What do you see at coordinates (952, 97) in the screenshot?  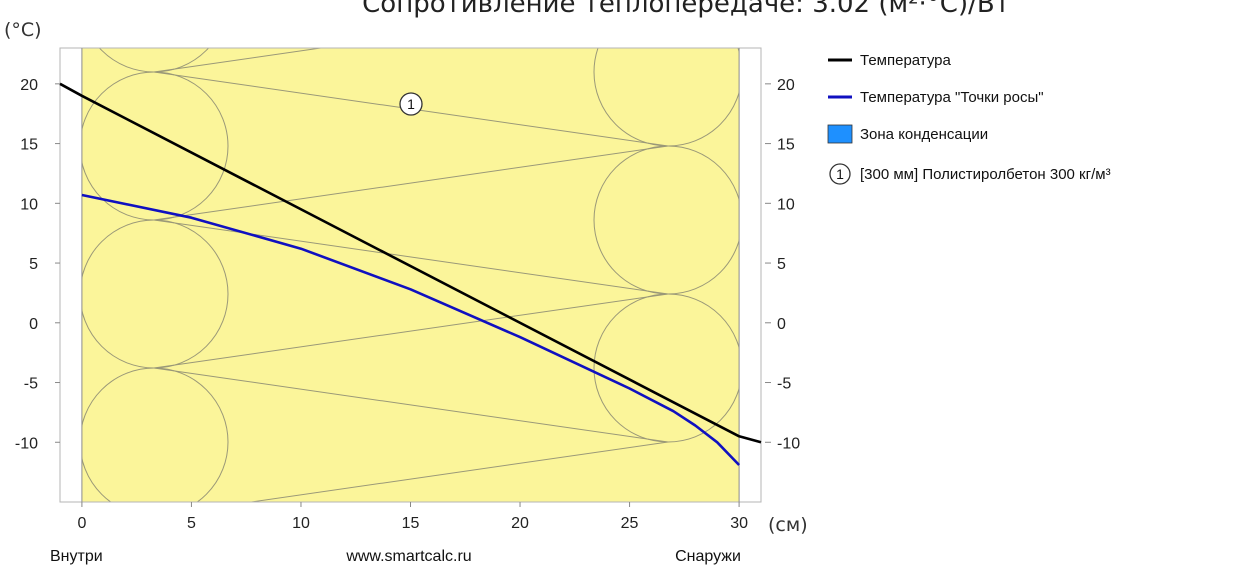 I see `legend-label: Температура "Точки росы"` at bounding box center [952, 97].